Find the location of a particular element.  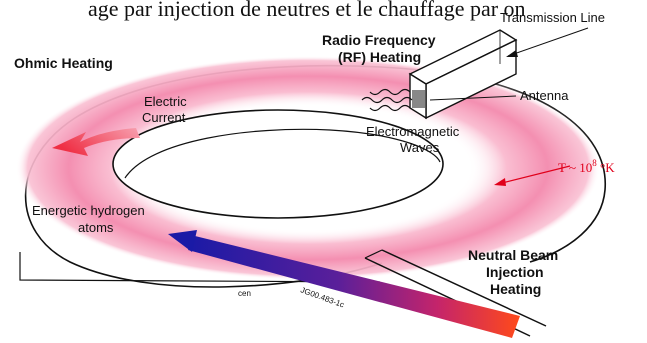

temperature-prefix: T ~ 10 is located at coordinates (575, 167).